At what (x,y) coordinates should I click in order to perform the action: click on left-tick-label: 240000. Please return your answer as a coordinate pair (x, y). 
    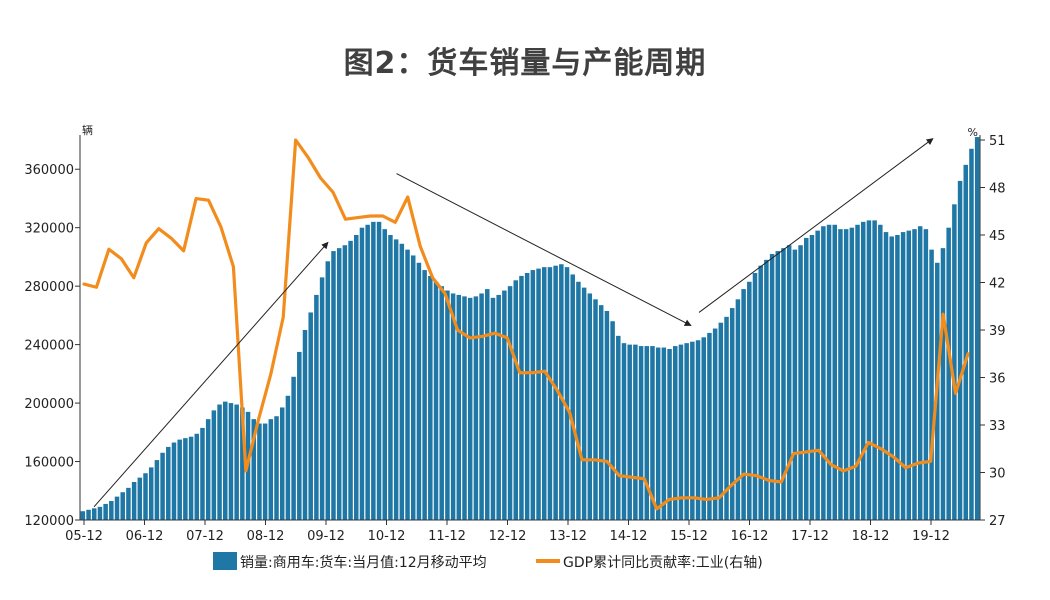
    Looking at the image, I should click on (49, 346).